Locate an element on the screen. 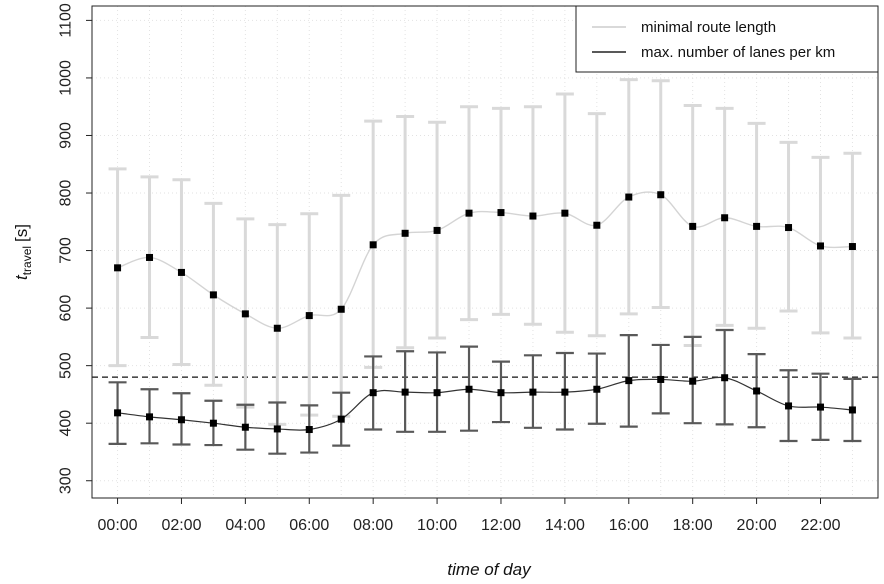 The image size is (884, 584). x-tick-label: 10:00 is located at coordinates (437, 525).